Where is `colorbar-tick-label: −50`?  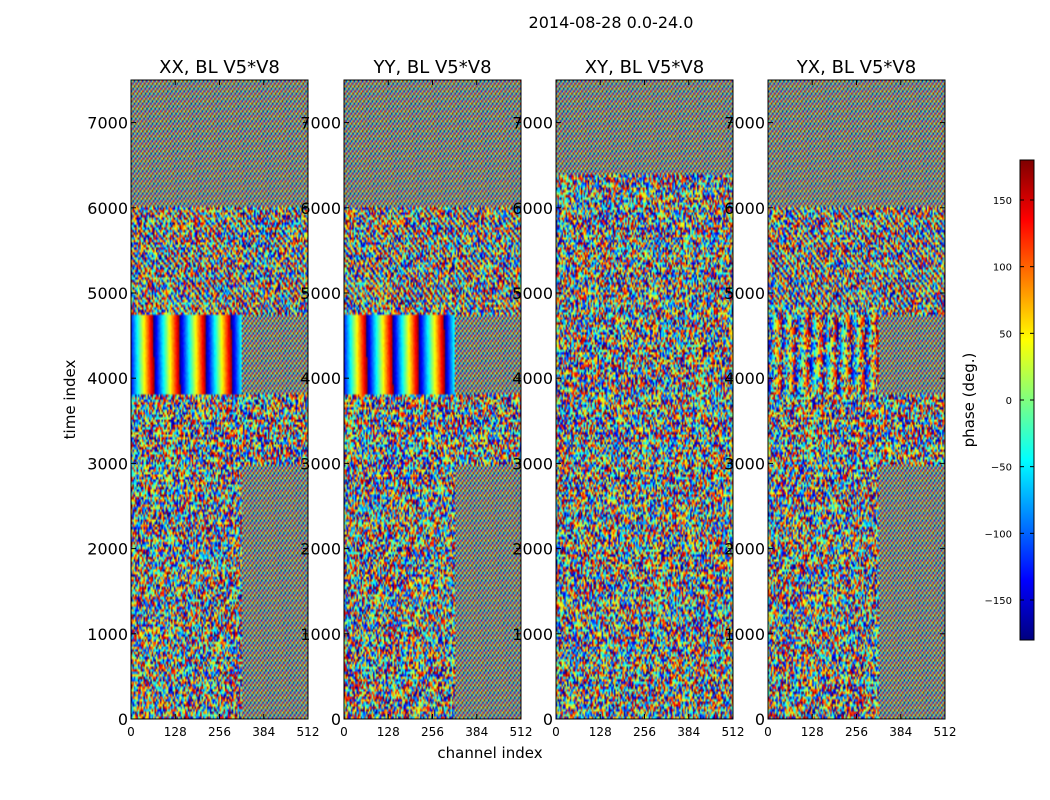
colorbar-tick-label: −50 is located at coordinates (1001, 468).